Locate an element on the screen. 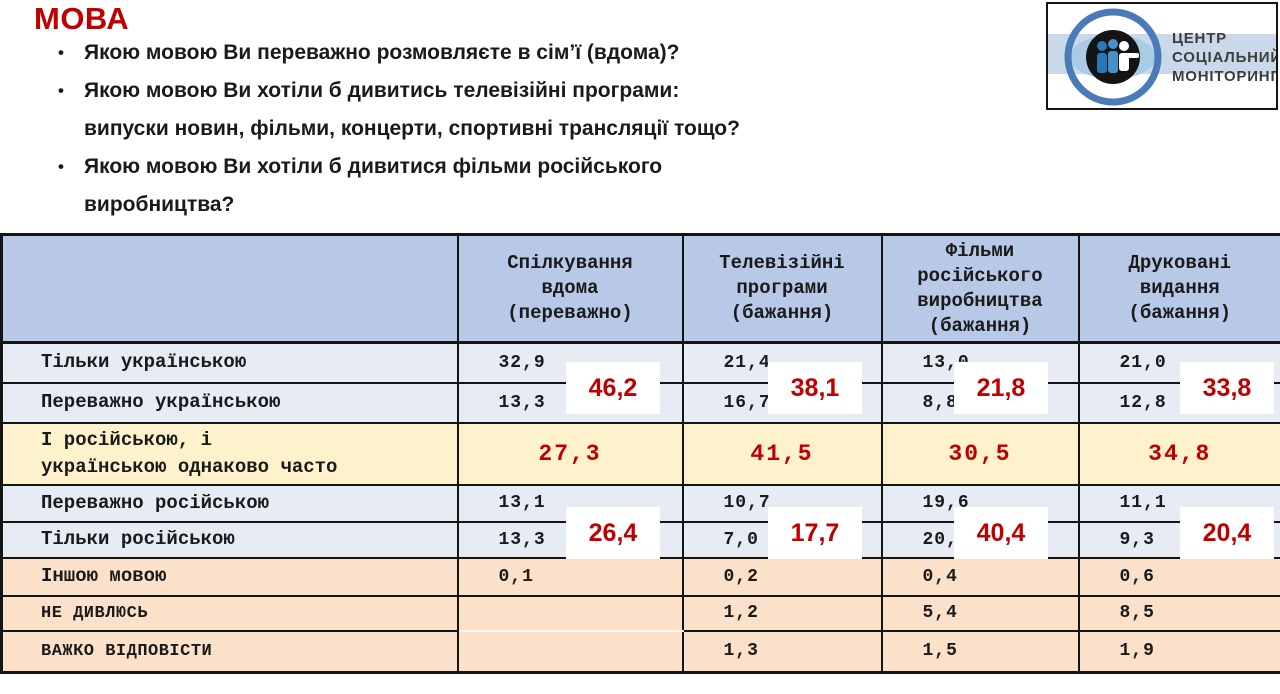 The width and height of the screenshot is (1280, 694). cell-value: 0,4 is located at coordinates (980, 576).